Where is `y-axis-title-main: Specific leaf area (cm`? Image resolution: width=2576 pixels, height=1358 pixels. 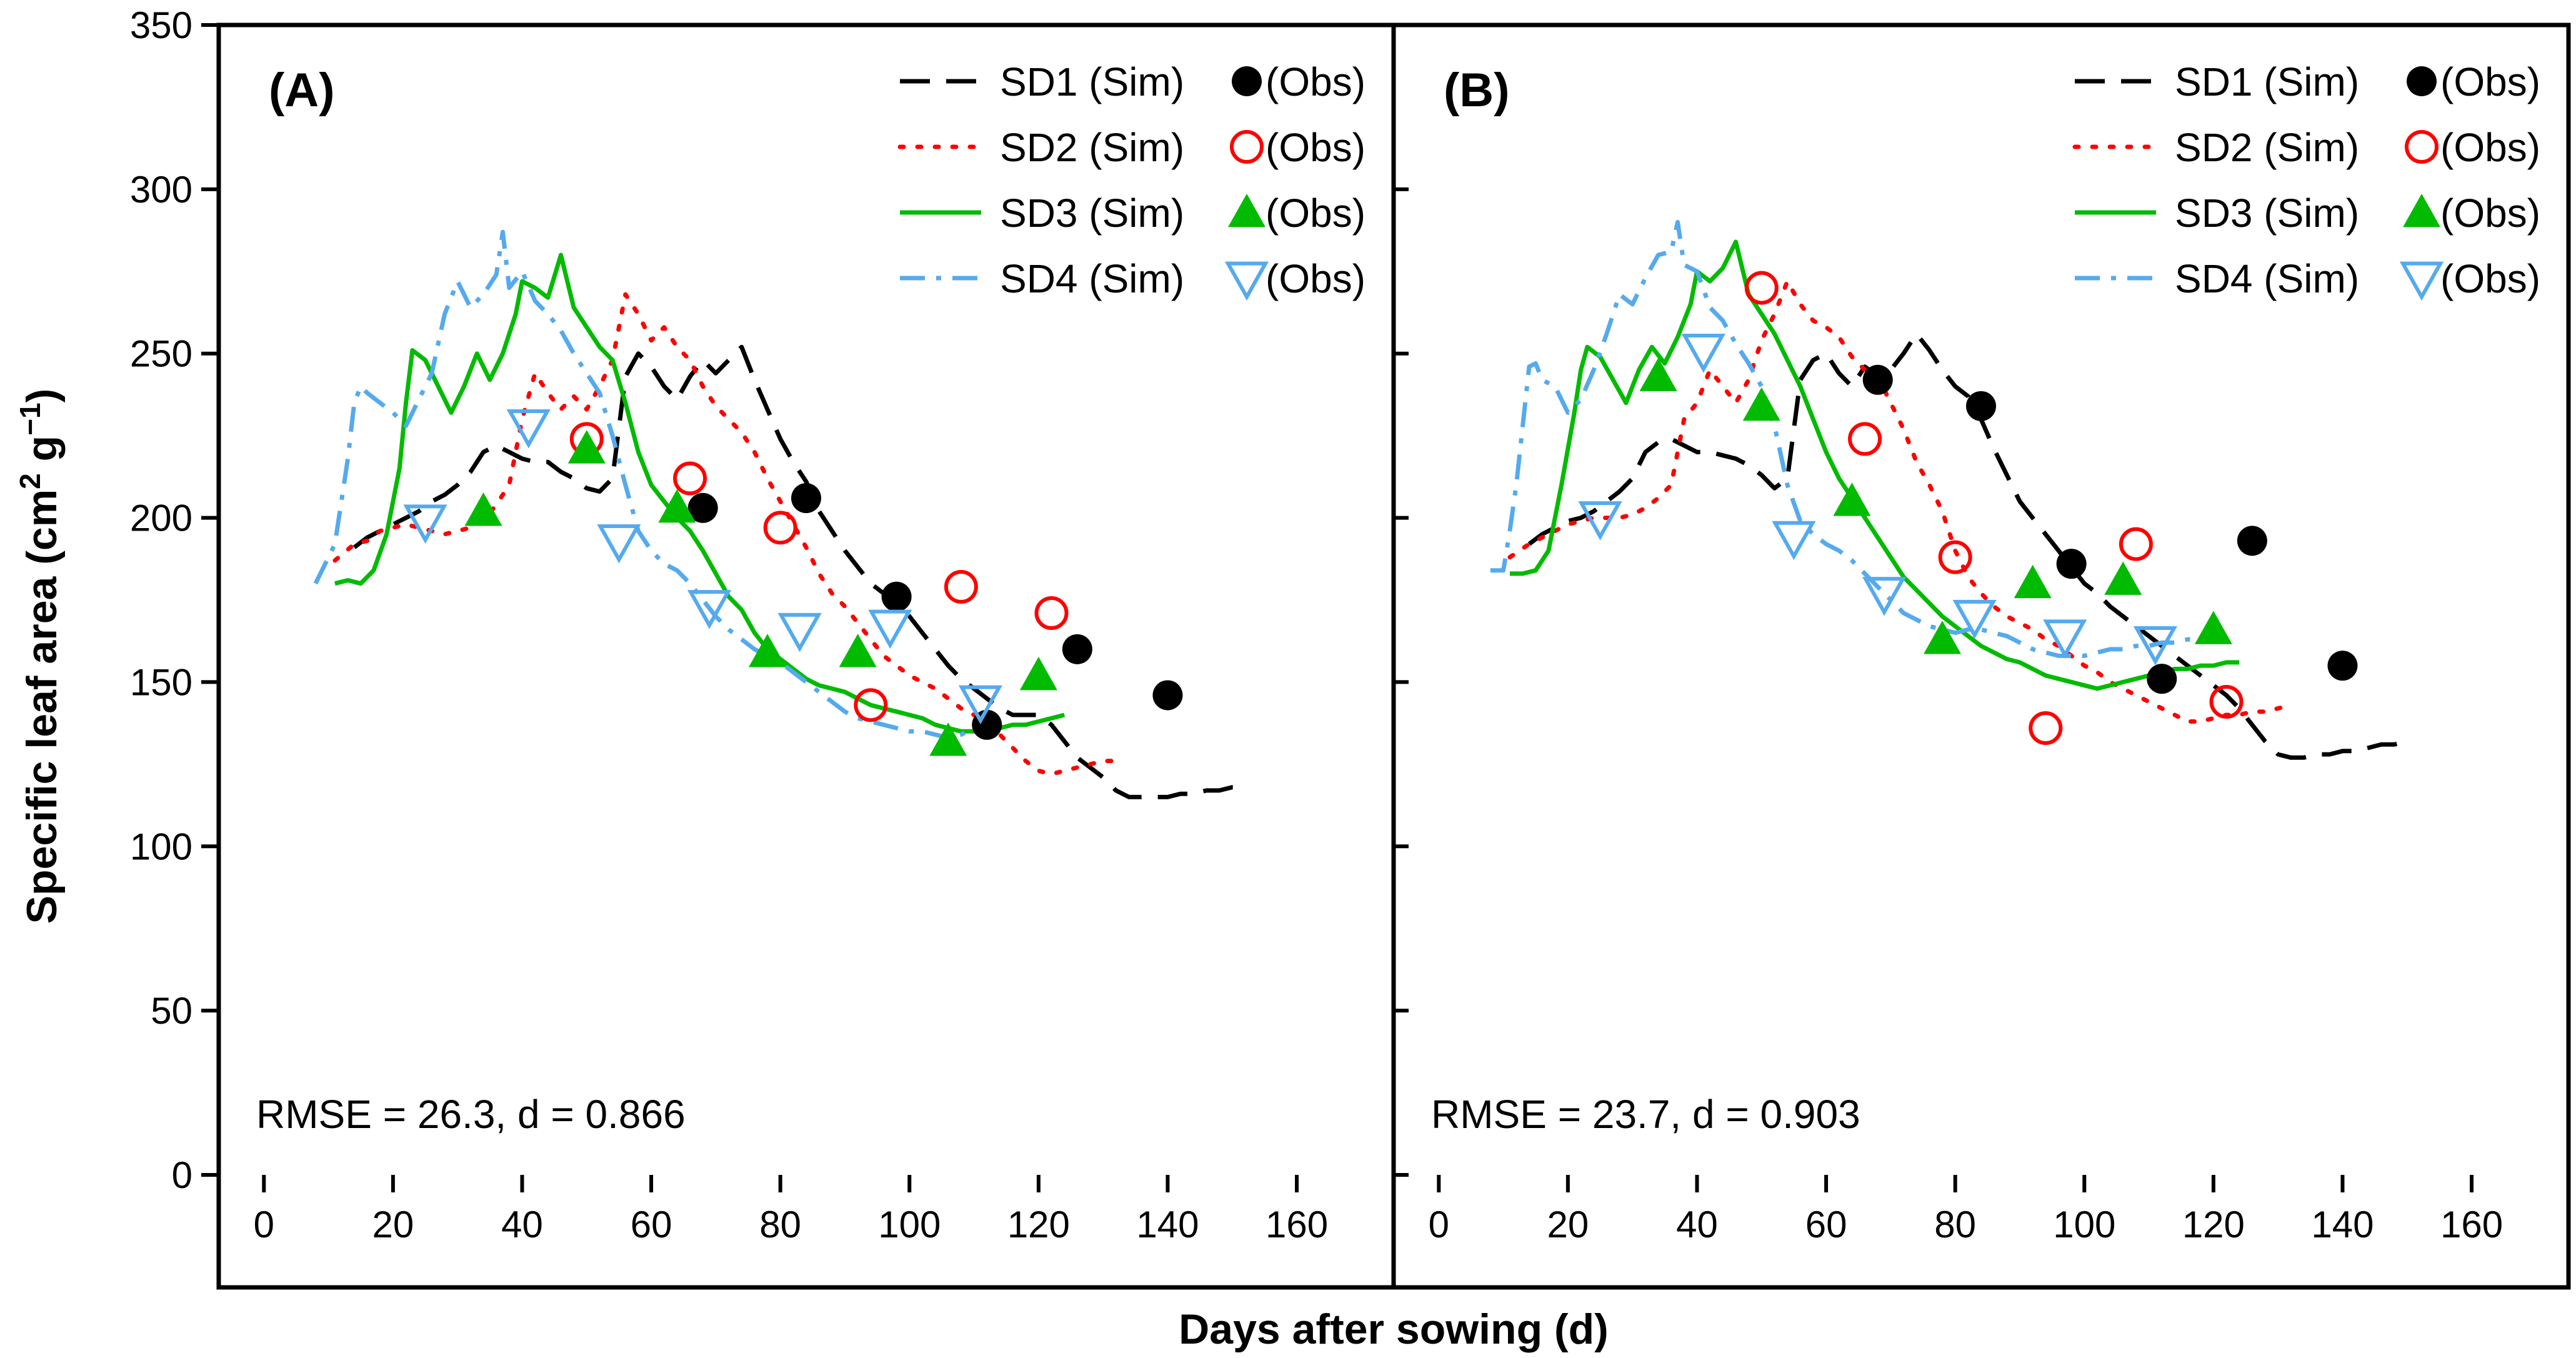
y-axis-title-main: Specific leaf area (cm is located at coordinates (42, 706).